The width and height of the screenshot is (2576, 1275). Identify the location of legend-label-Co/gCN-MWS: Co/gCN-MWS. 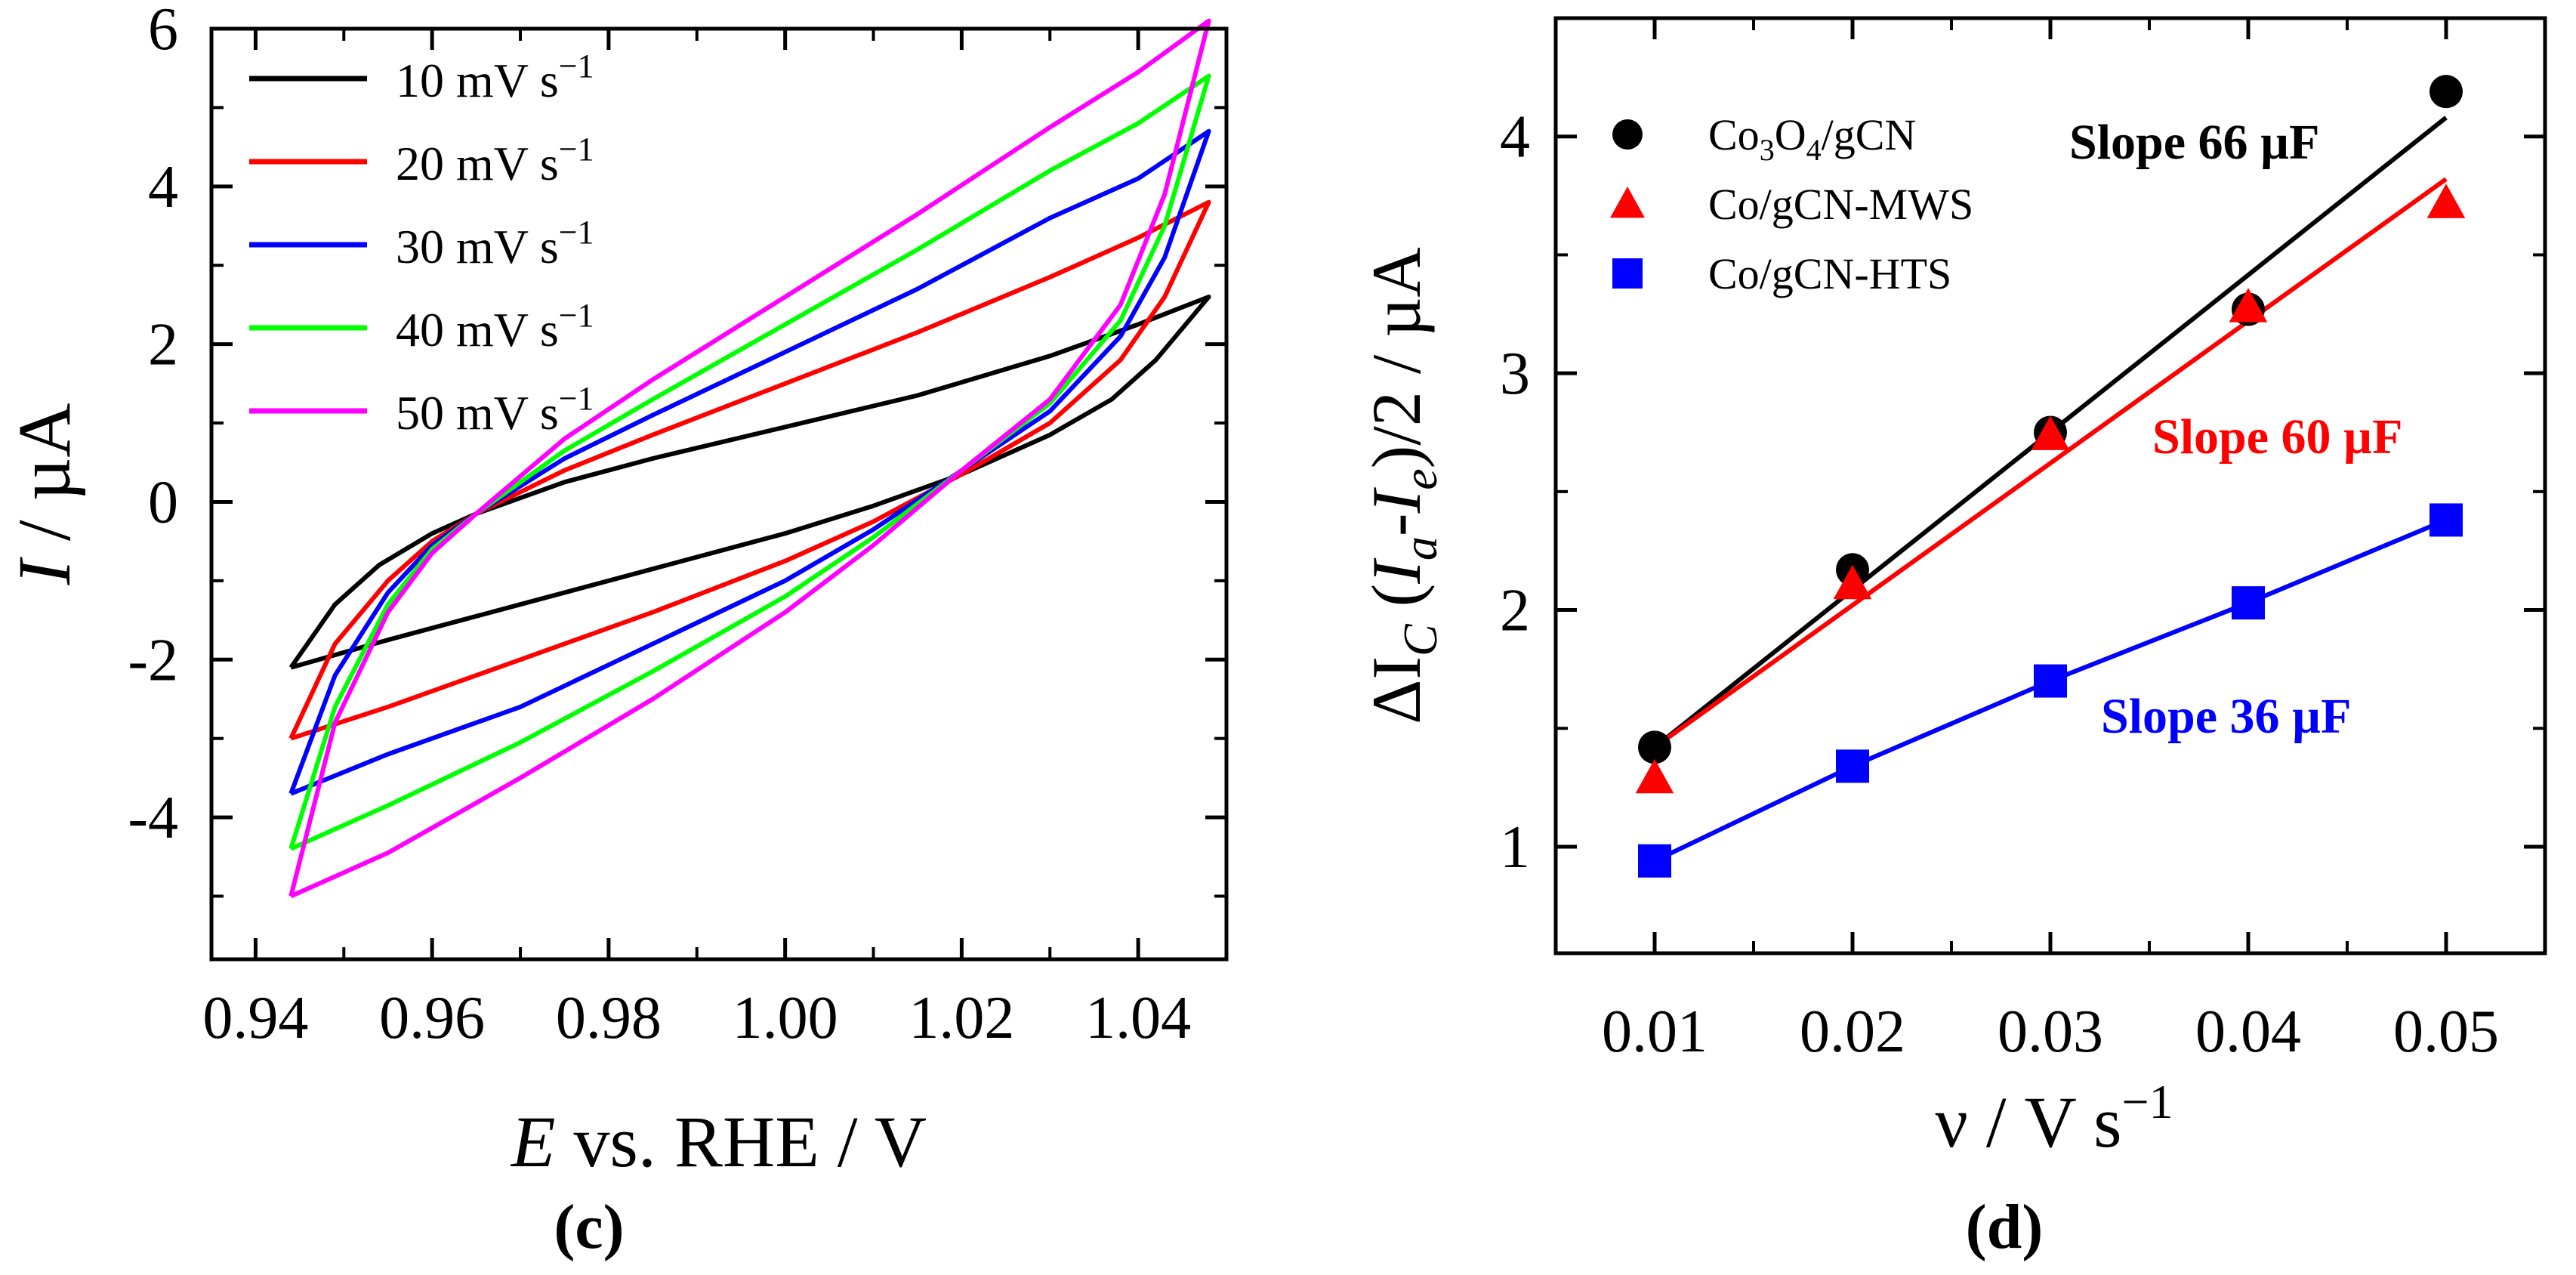
(1840, 204).